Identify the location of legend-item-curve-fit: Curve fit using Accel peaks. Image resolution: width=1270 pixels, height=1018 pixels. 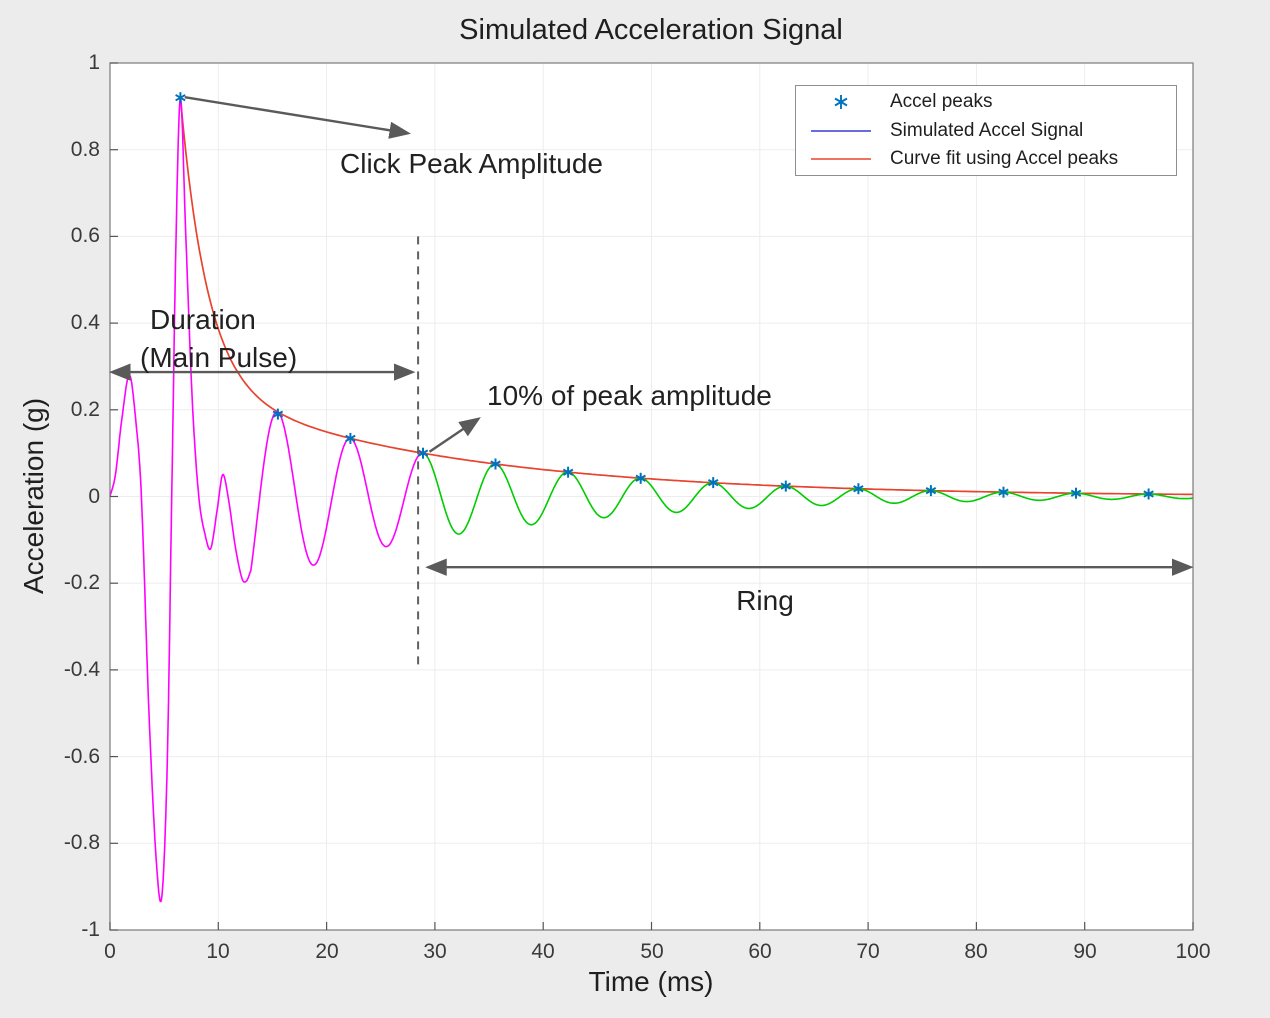
(991, 159).